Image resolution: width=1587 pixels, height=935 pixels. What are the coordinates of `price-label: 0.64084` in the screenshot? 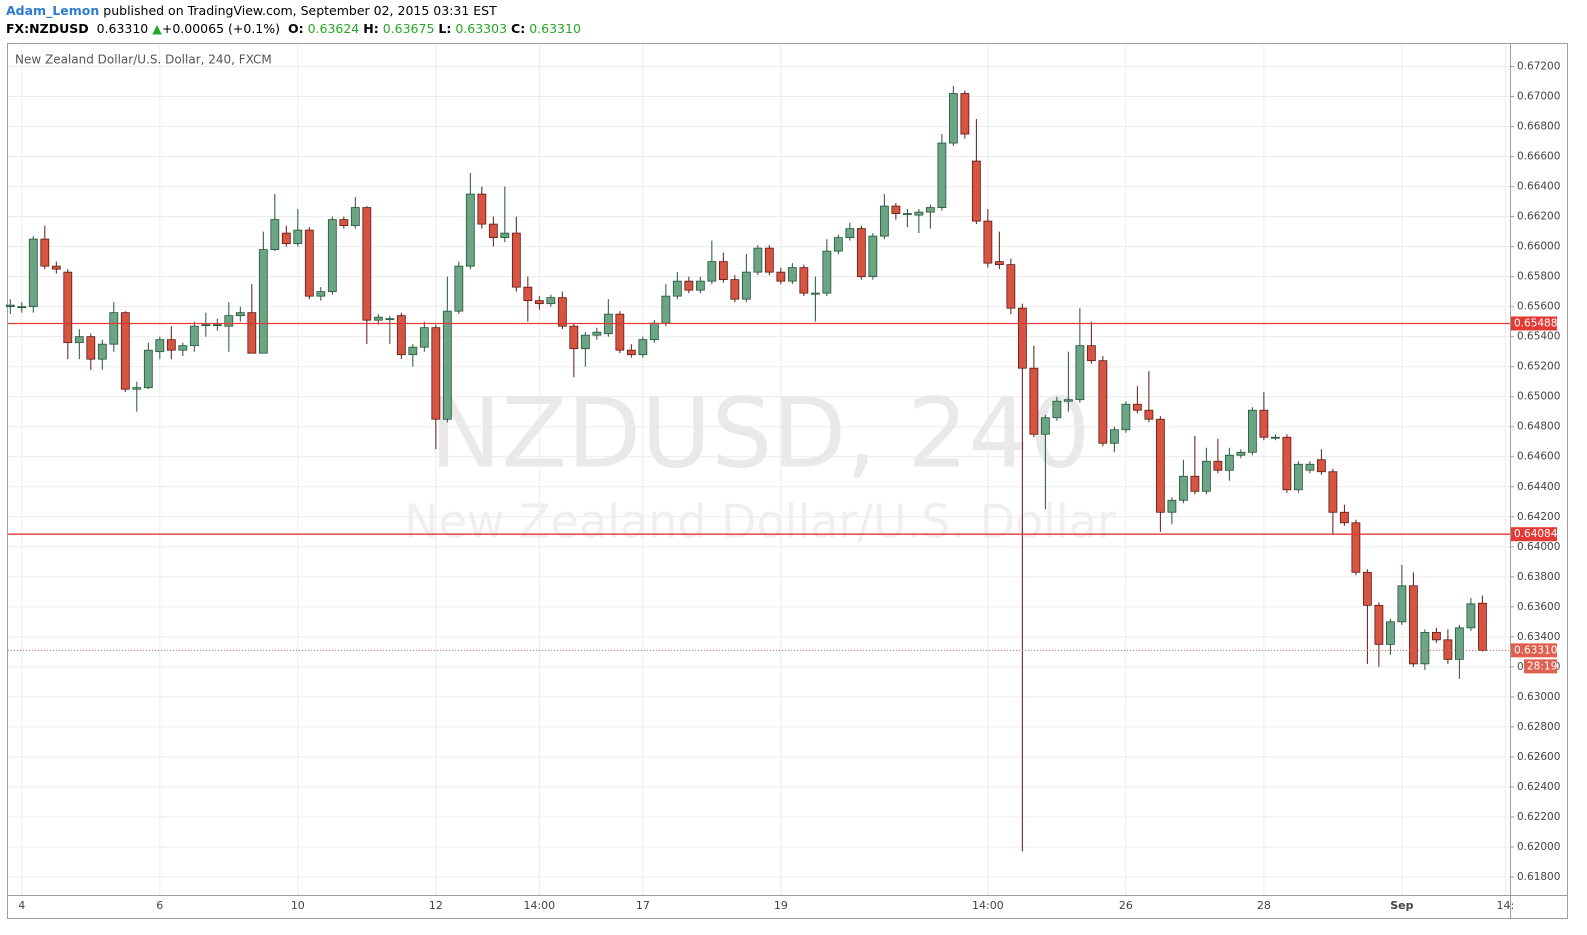 It's located at (1536, 534).